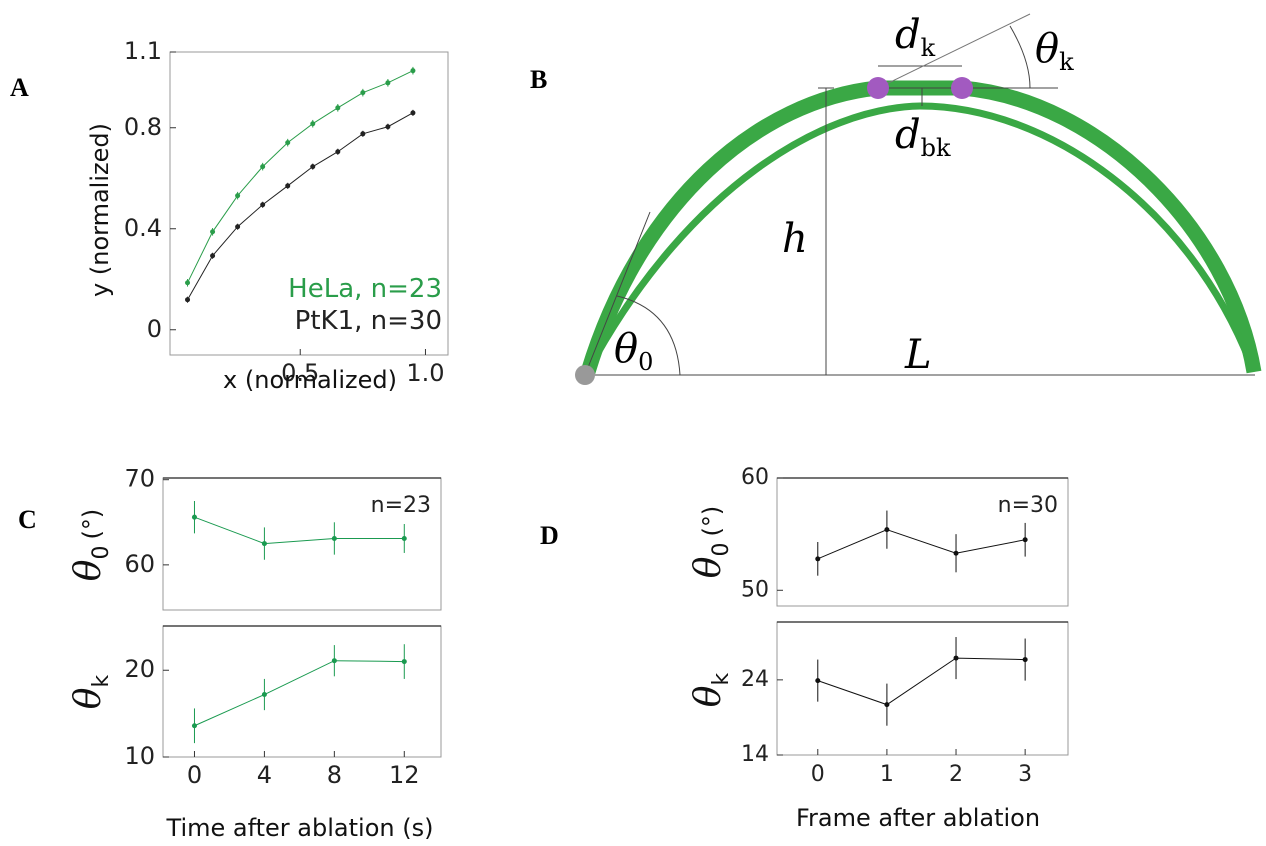 The height and width of the screenshot is (846, 1266). Describe the element at coordinates (19, 87) in the screenshot. I see `panel-letter: A` at that location.